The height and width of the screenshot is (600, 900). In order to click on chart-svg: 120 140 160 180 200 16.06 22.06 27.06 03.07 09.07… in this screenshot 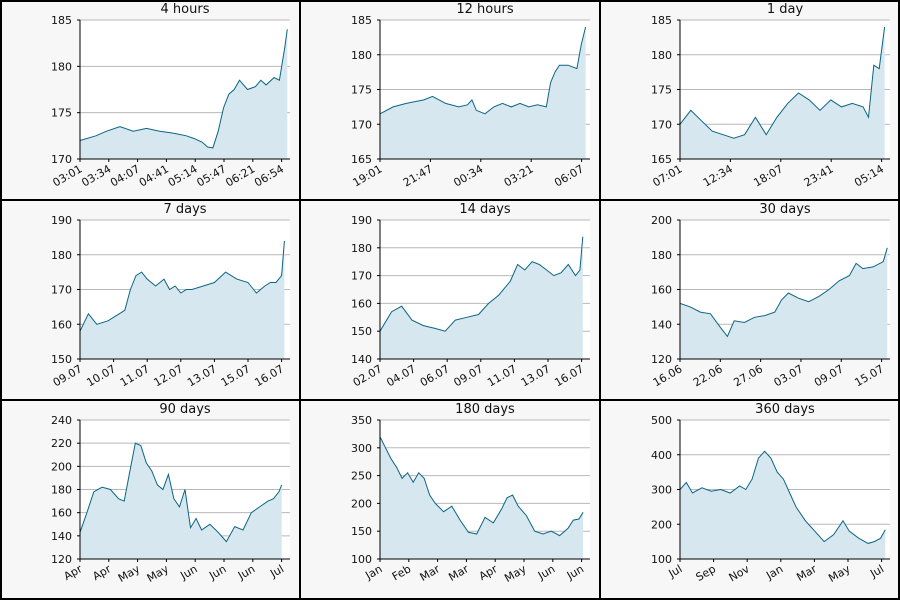, I will do `click(770, 301)`.